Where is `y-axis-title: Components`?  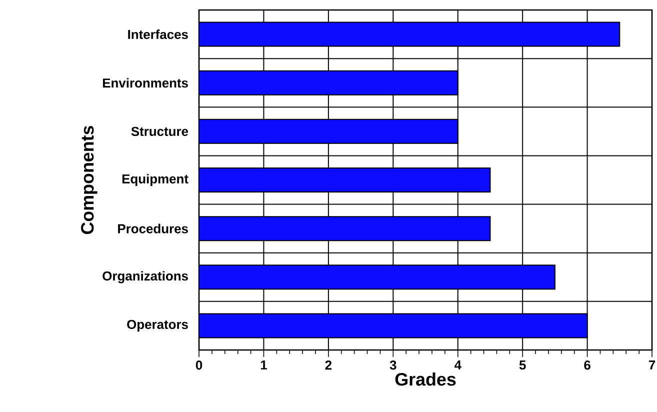 y-axis-title: Components is located at coordinates (89, 180).